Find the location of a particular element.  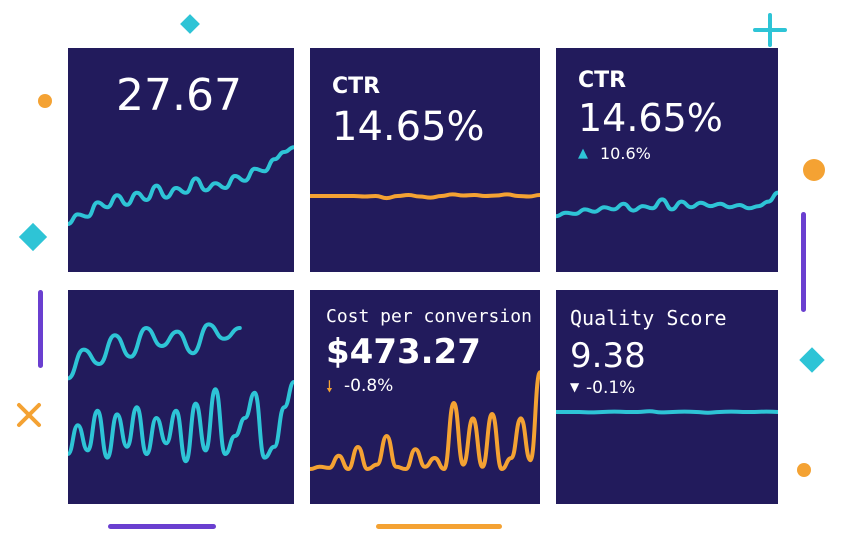

metric-value: $473.27 is located at coordinates (403, 352).